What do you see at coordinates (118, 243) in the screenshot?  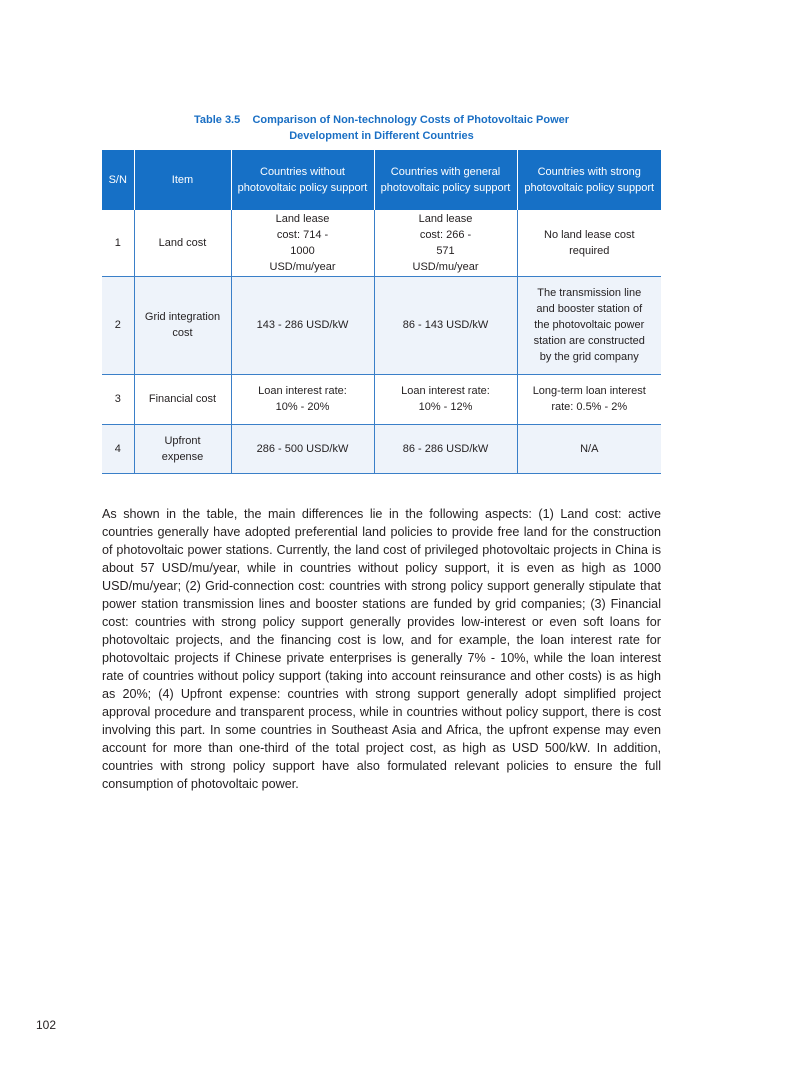 I see `cell: 1` at bounding box center [118, 243].